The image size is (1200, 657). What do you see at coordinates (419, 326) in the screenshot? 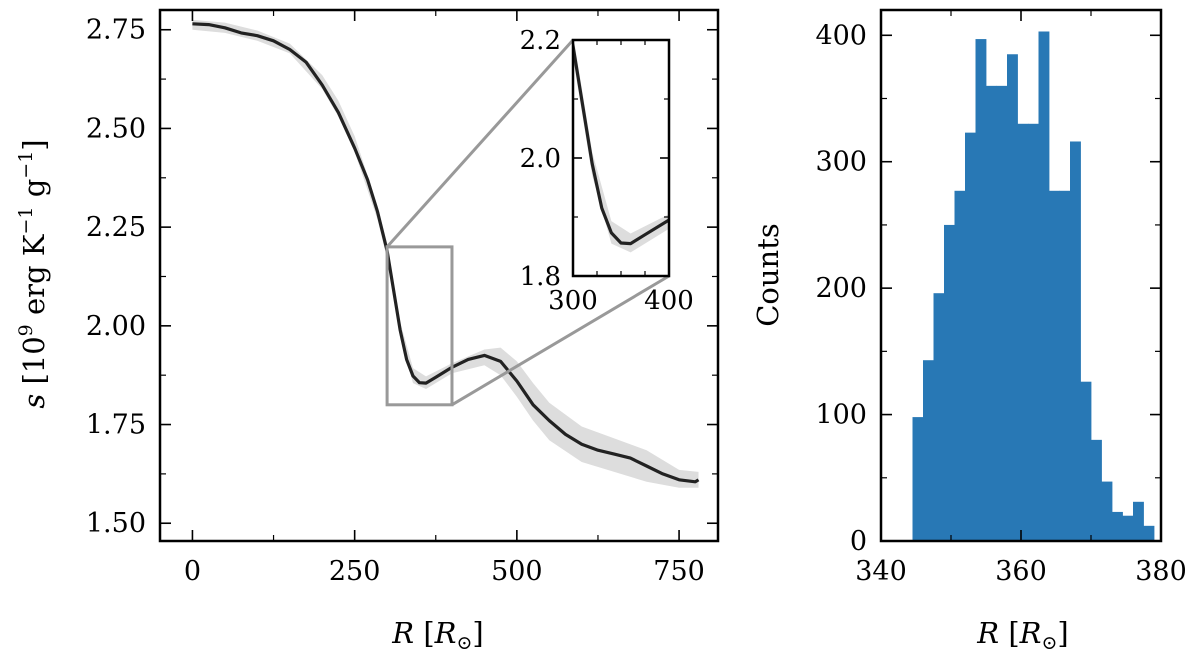
I see `zoom-box` at bounding box center [419, 326].